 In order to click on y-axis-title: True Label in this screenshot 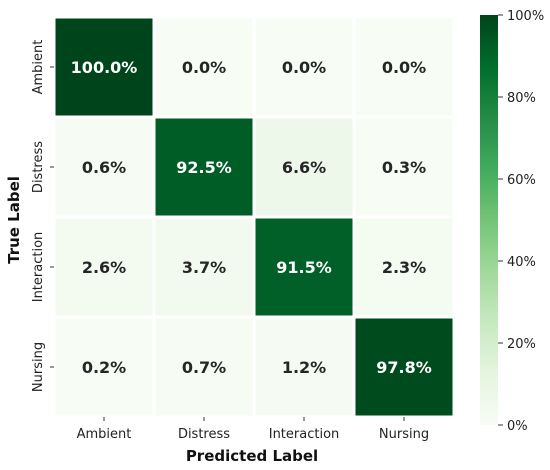, I will do `click(14, 220)`.